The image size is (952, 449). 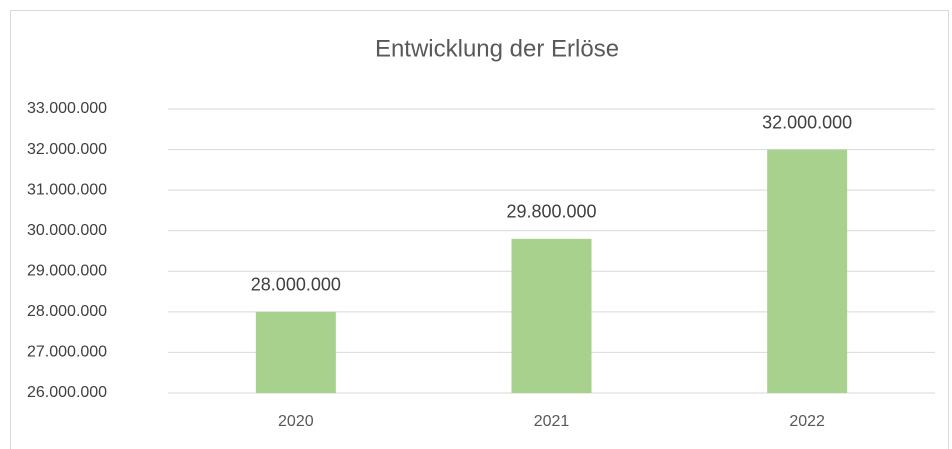 What do you see at coordinates (67, 189) in the screenshot?
I see `y-tick-label: 31.000.000` at bounding box center [67, 189].